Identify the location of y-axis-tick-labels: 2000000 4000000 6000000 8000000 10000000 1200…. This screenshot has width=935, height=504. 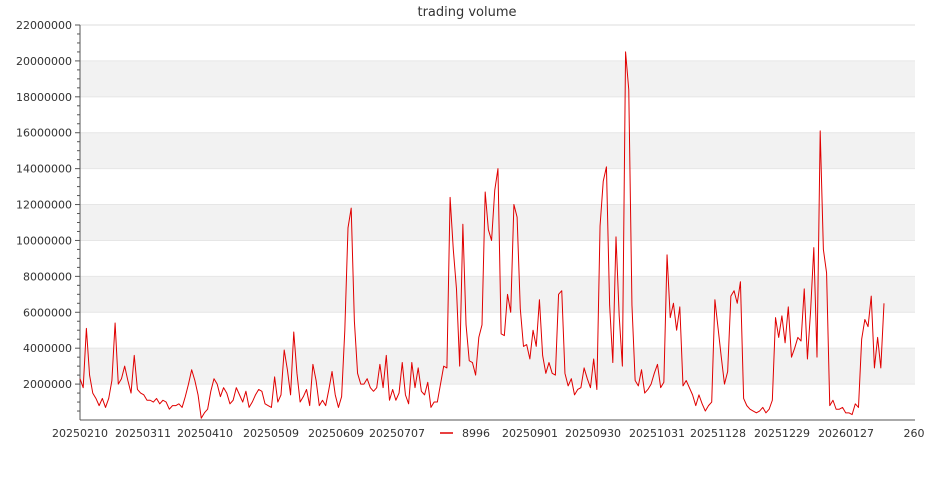
(44, 205).